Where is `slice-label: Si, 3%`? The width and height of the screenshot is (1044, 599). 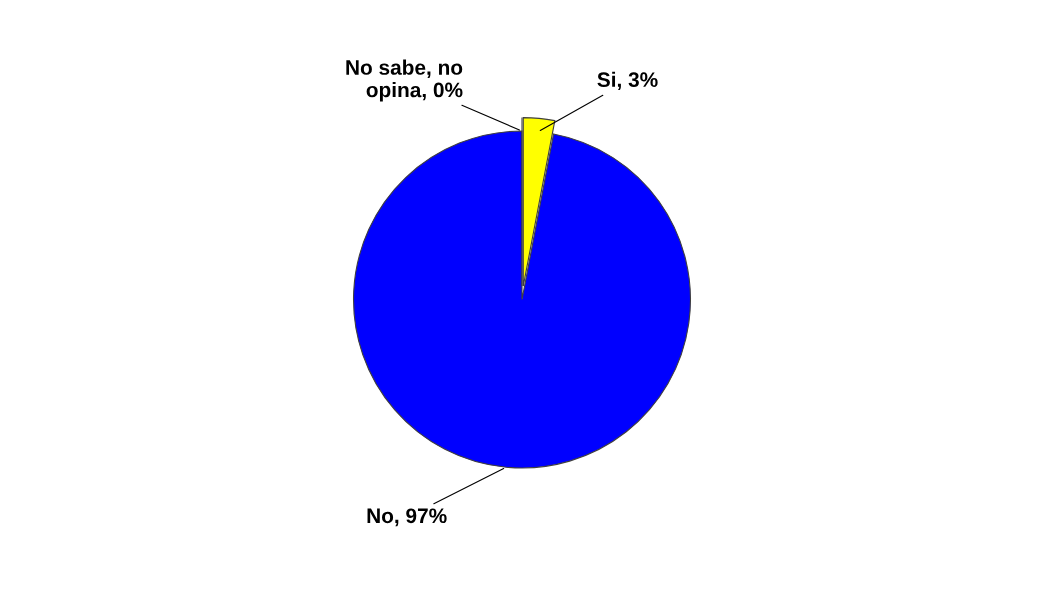
slice-label: Si, 3% is located at coordinates (627, 81).